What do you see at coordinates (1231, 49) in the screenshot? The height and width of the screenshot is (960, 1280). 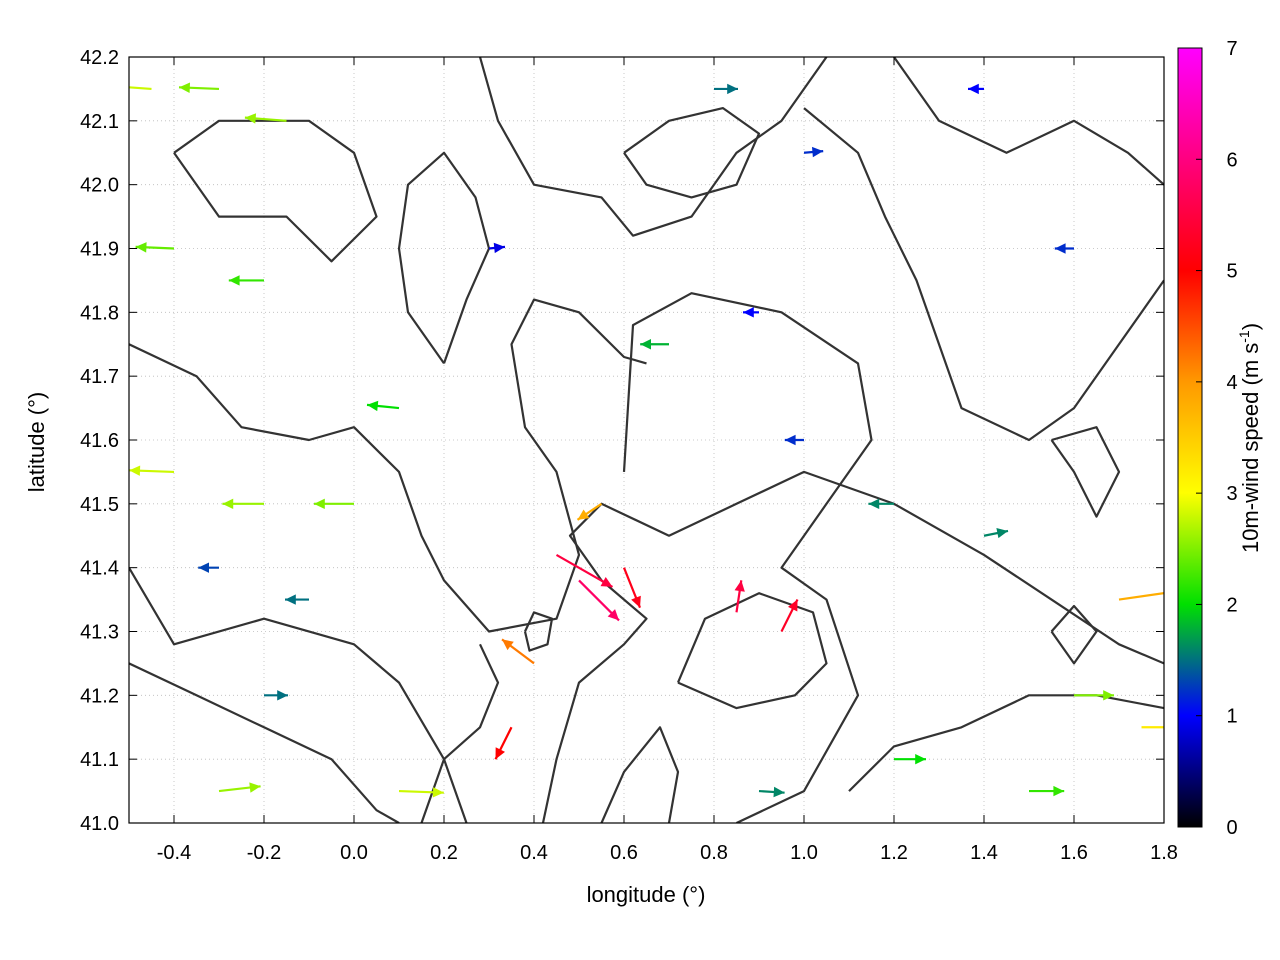 I see `colorbar-tick-label: 7` at bounding box center [1231, 49].